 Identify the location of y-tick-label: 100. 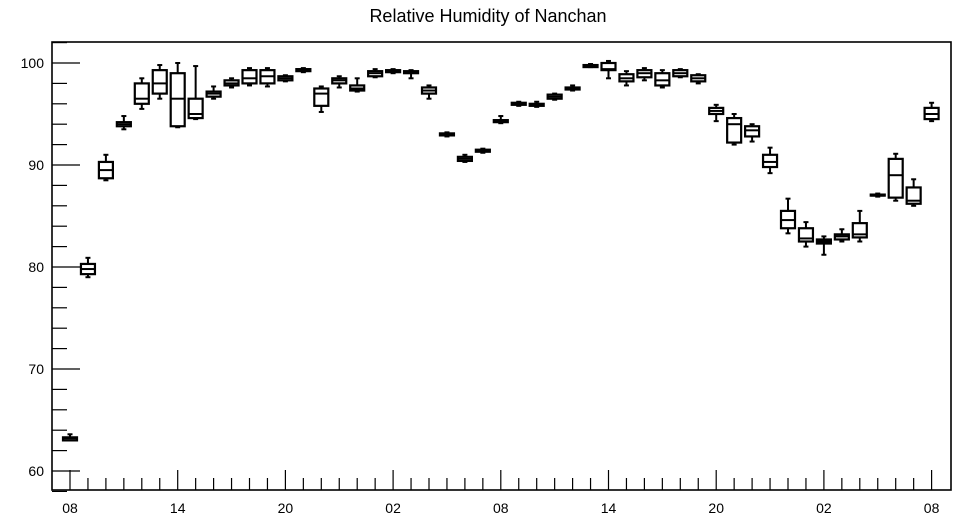
(33, 63).